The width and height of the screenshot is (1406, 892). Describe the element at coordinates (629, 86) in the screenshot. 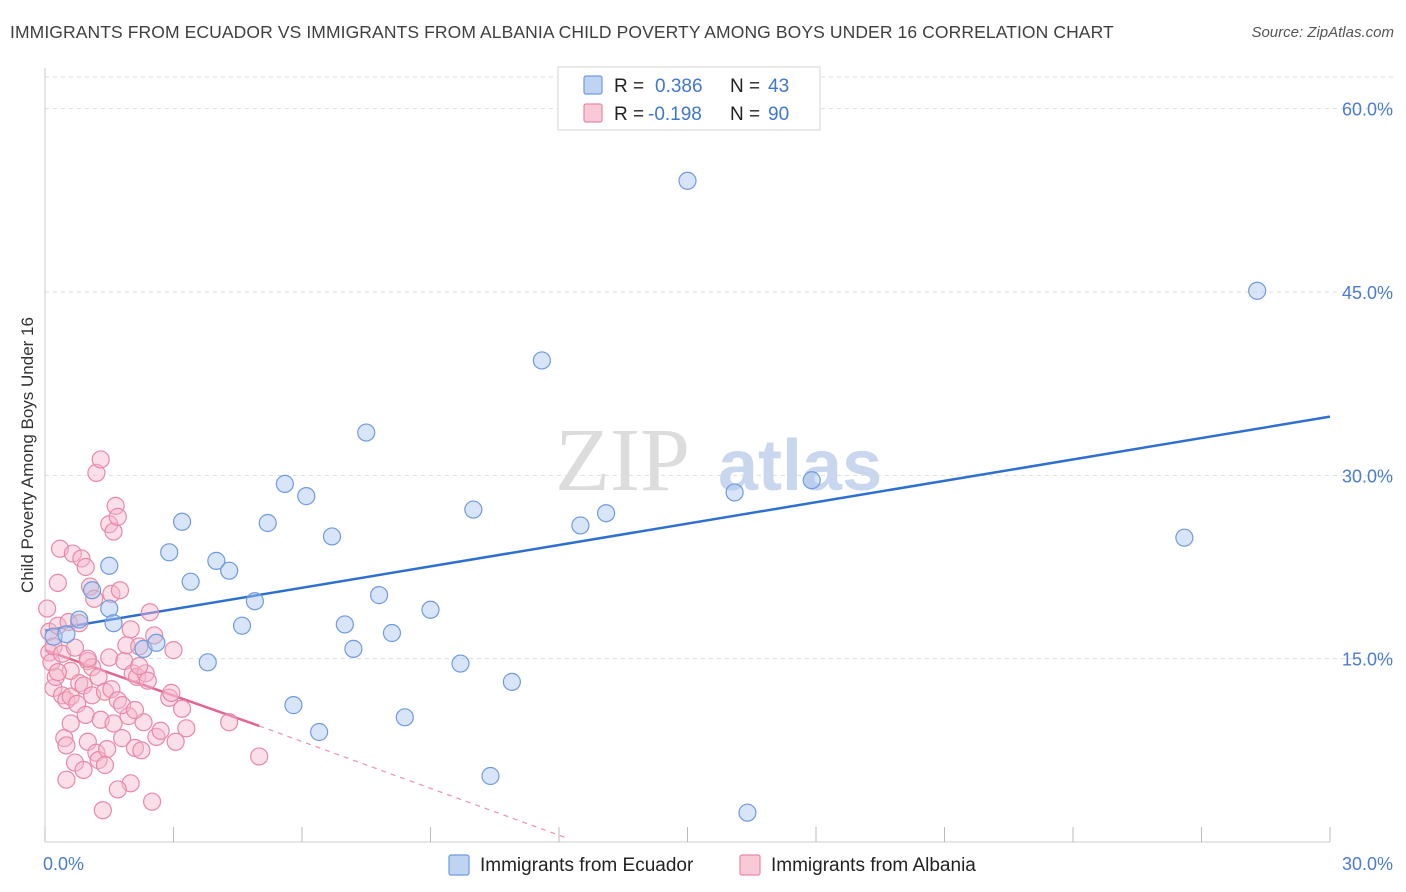

I see `legend-r-label-ecuador: R =` at that location.